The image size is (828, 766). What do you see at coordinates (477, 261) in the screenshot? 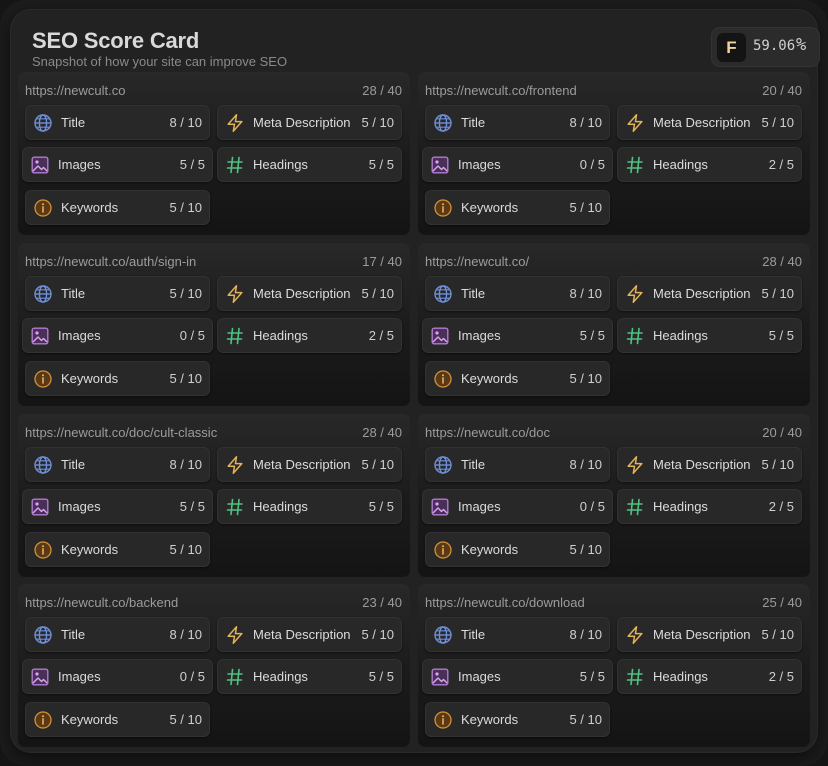
I see `page-url: https://newcult.co/` at bounding box center [477, 261].